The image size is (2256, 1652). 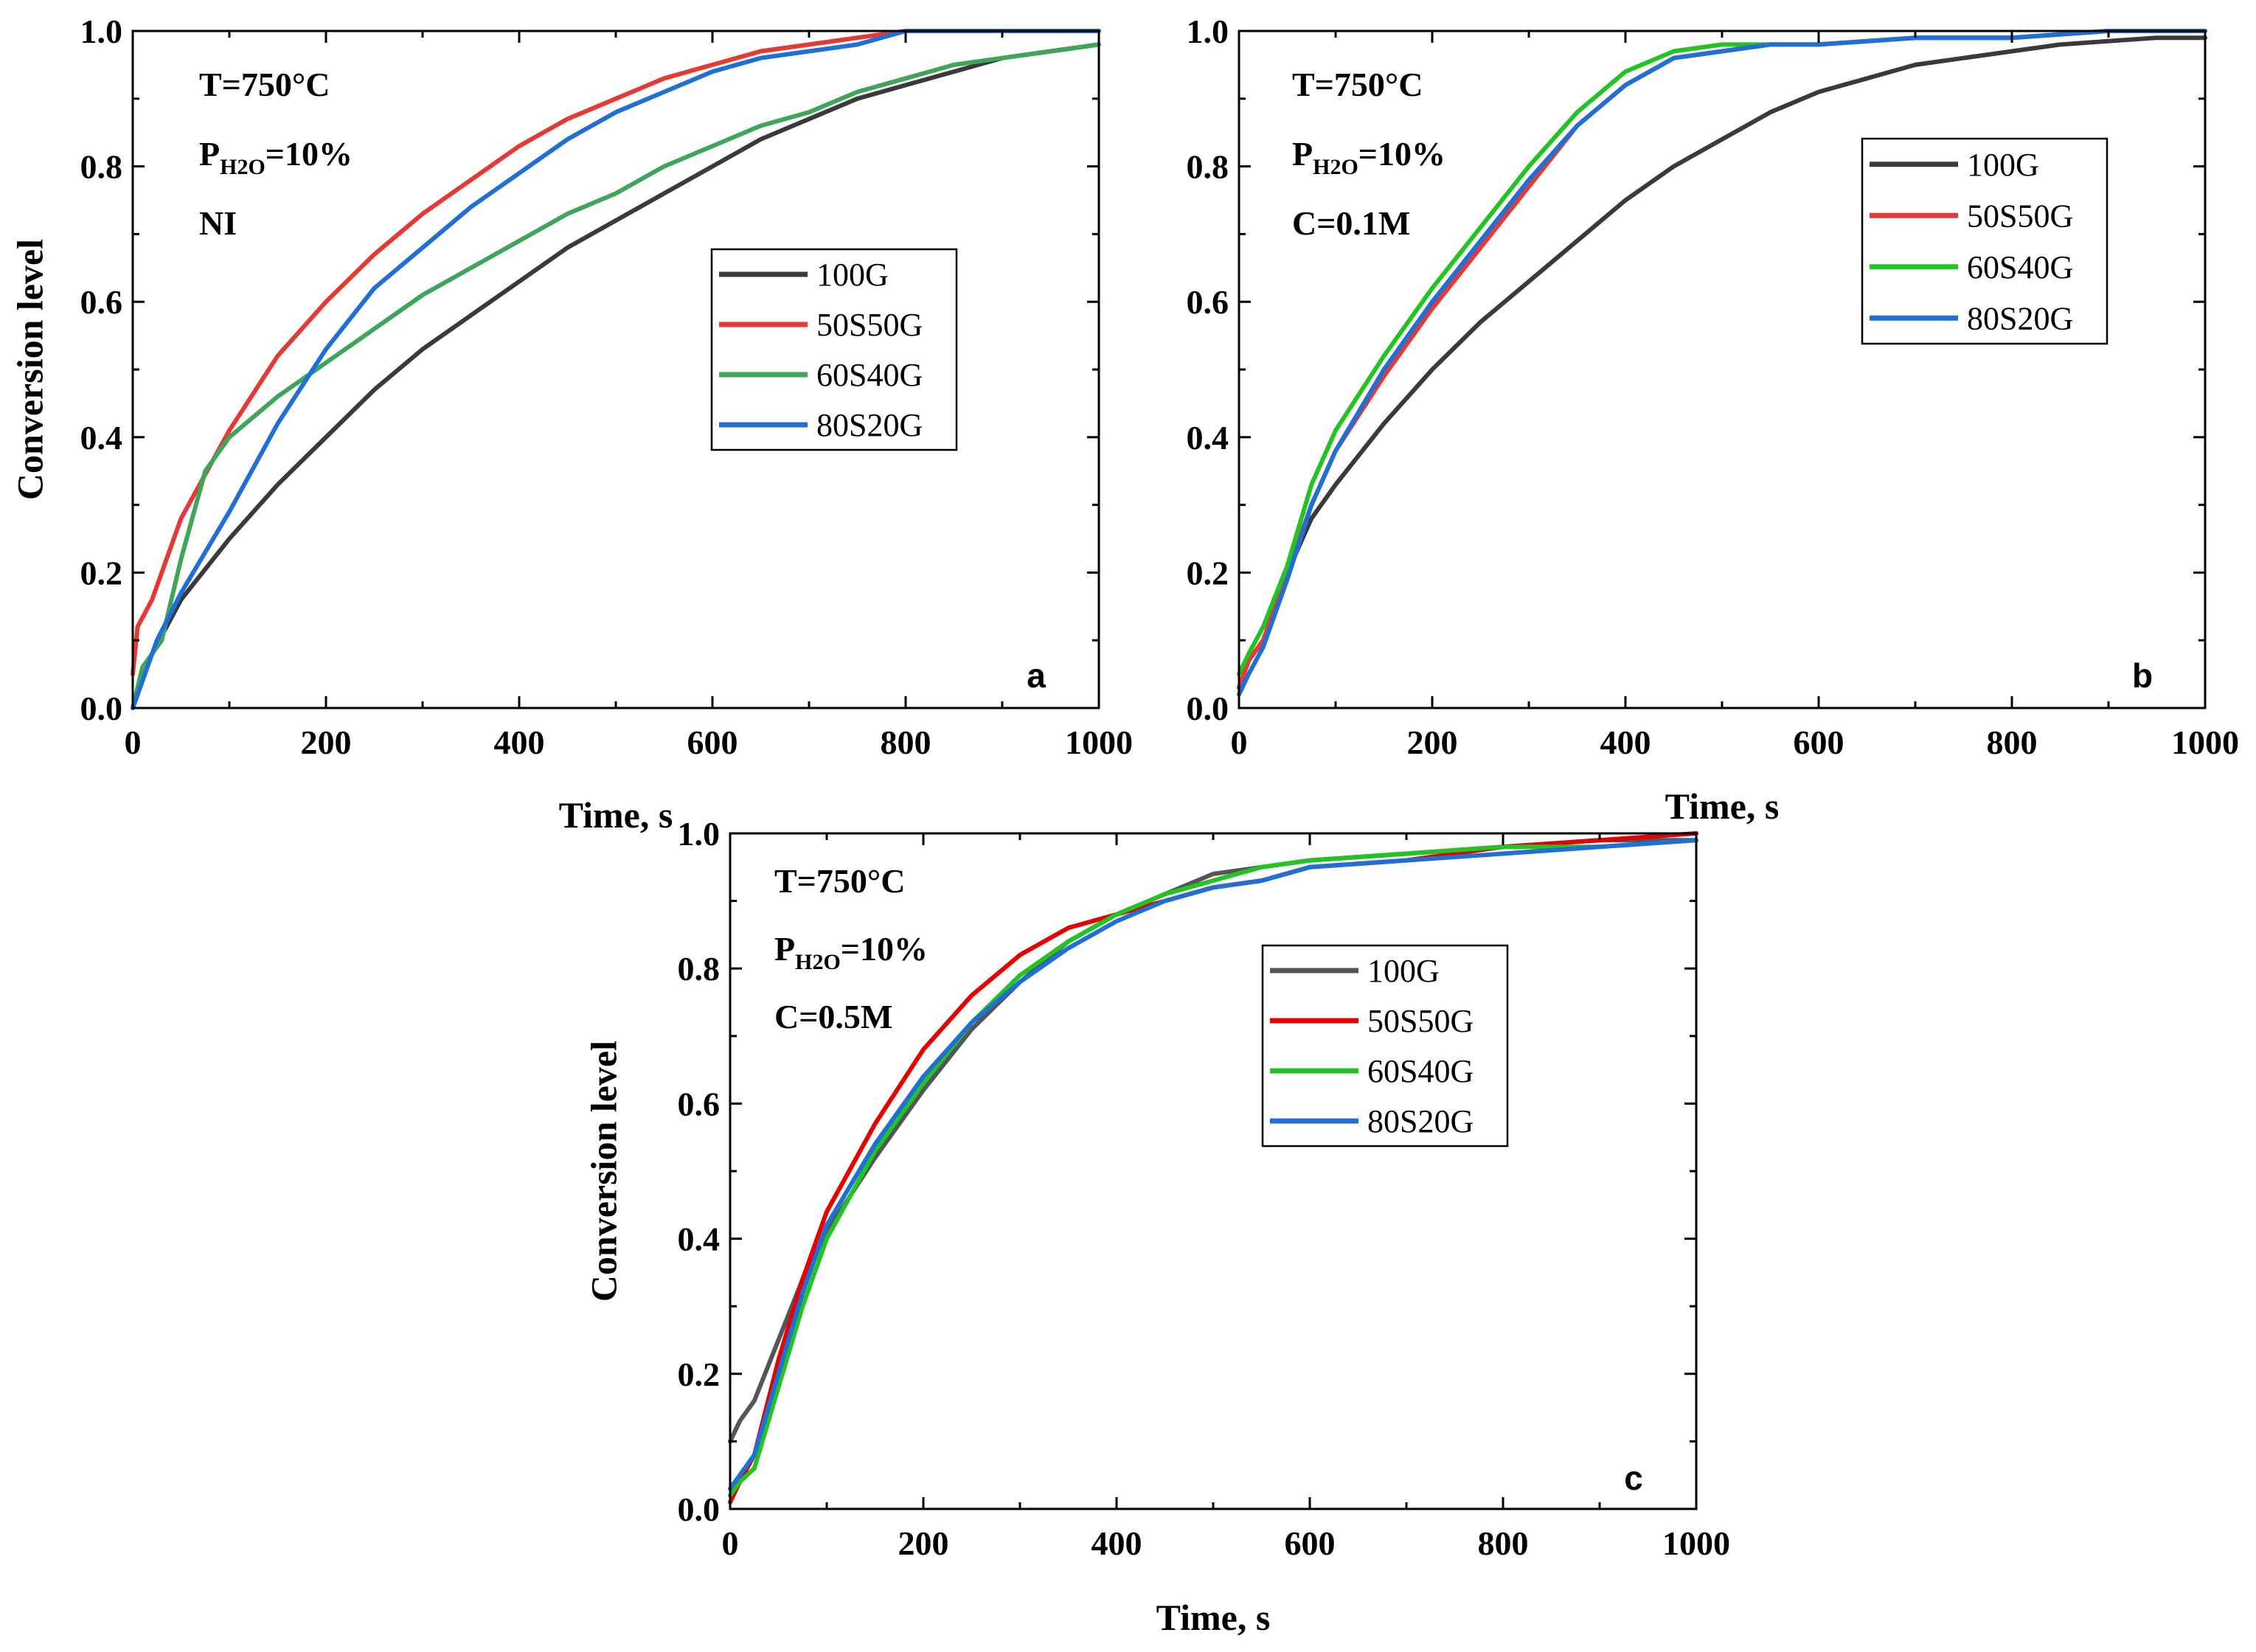 What do you see at coordinates (2142, 675) in the screenshot?
I see `panel-label: b` at bounding box center [2142, 675].